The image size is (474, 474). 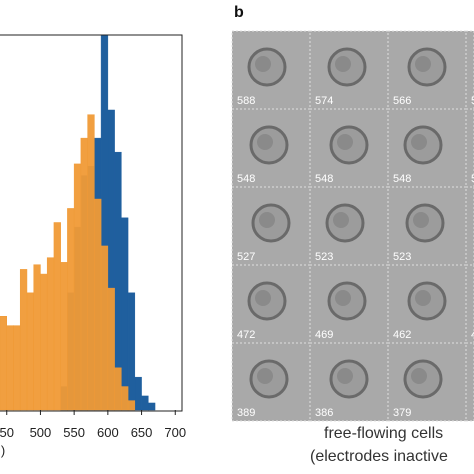 I want to click on cell-image: 389, so click(x=271, y=382).